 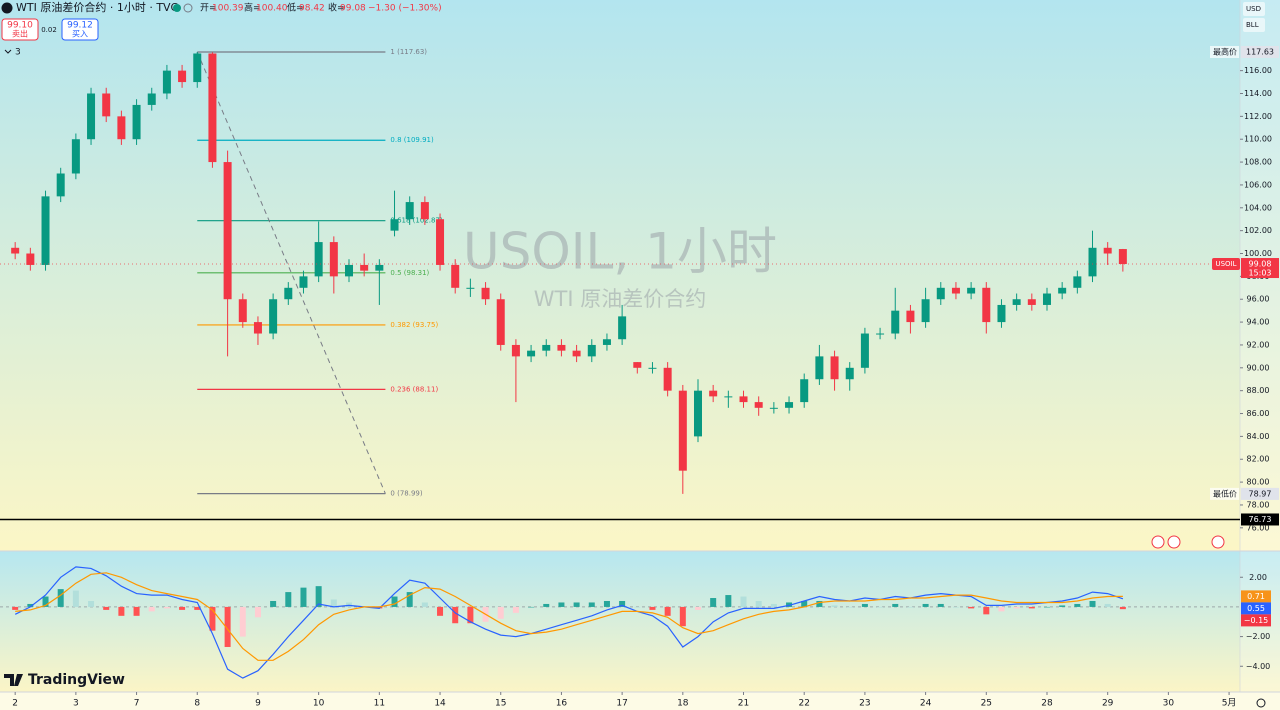 I want to click on x-tick-label: 16, so click(x=562, y=704).